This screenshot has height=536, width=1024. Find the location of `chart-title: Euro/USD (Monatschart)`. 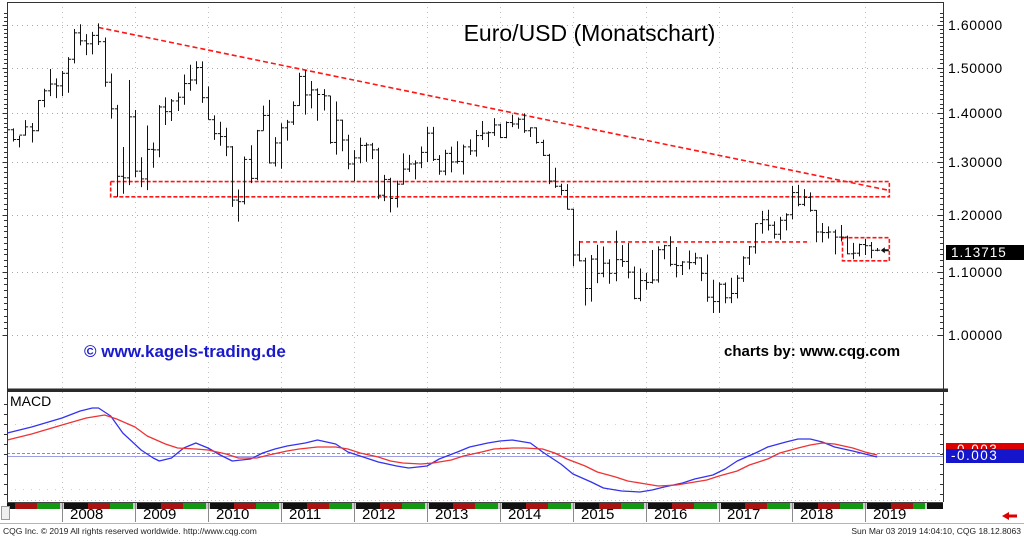

chart-title: Euro/USD (Monatschart) is located at coordinates (589, 33).